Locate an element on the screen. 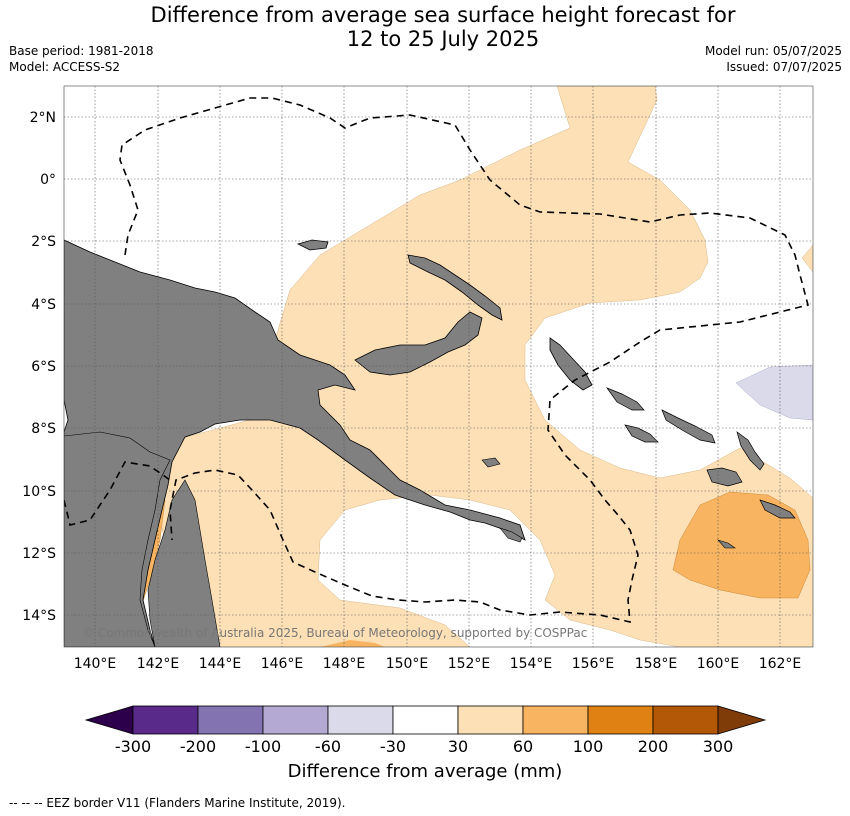 This screenshot has width=850, height=816. lon-tick-label: 146°E is located at coordinates (282, 664).